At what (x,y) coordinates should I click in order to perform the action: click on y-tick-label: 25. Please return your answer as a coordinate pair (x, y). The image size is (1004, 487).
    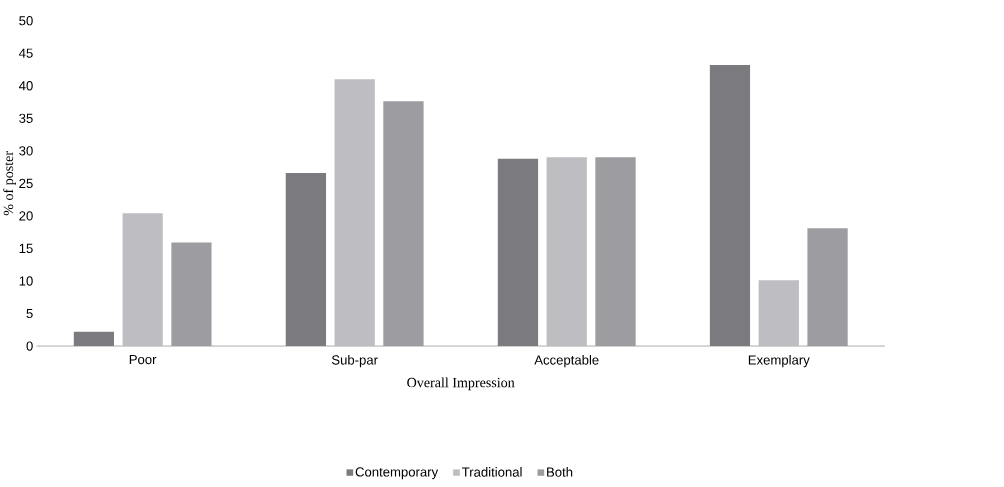
    Looking at the image, I should click on (26, 183).